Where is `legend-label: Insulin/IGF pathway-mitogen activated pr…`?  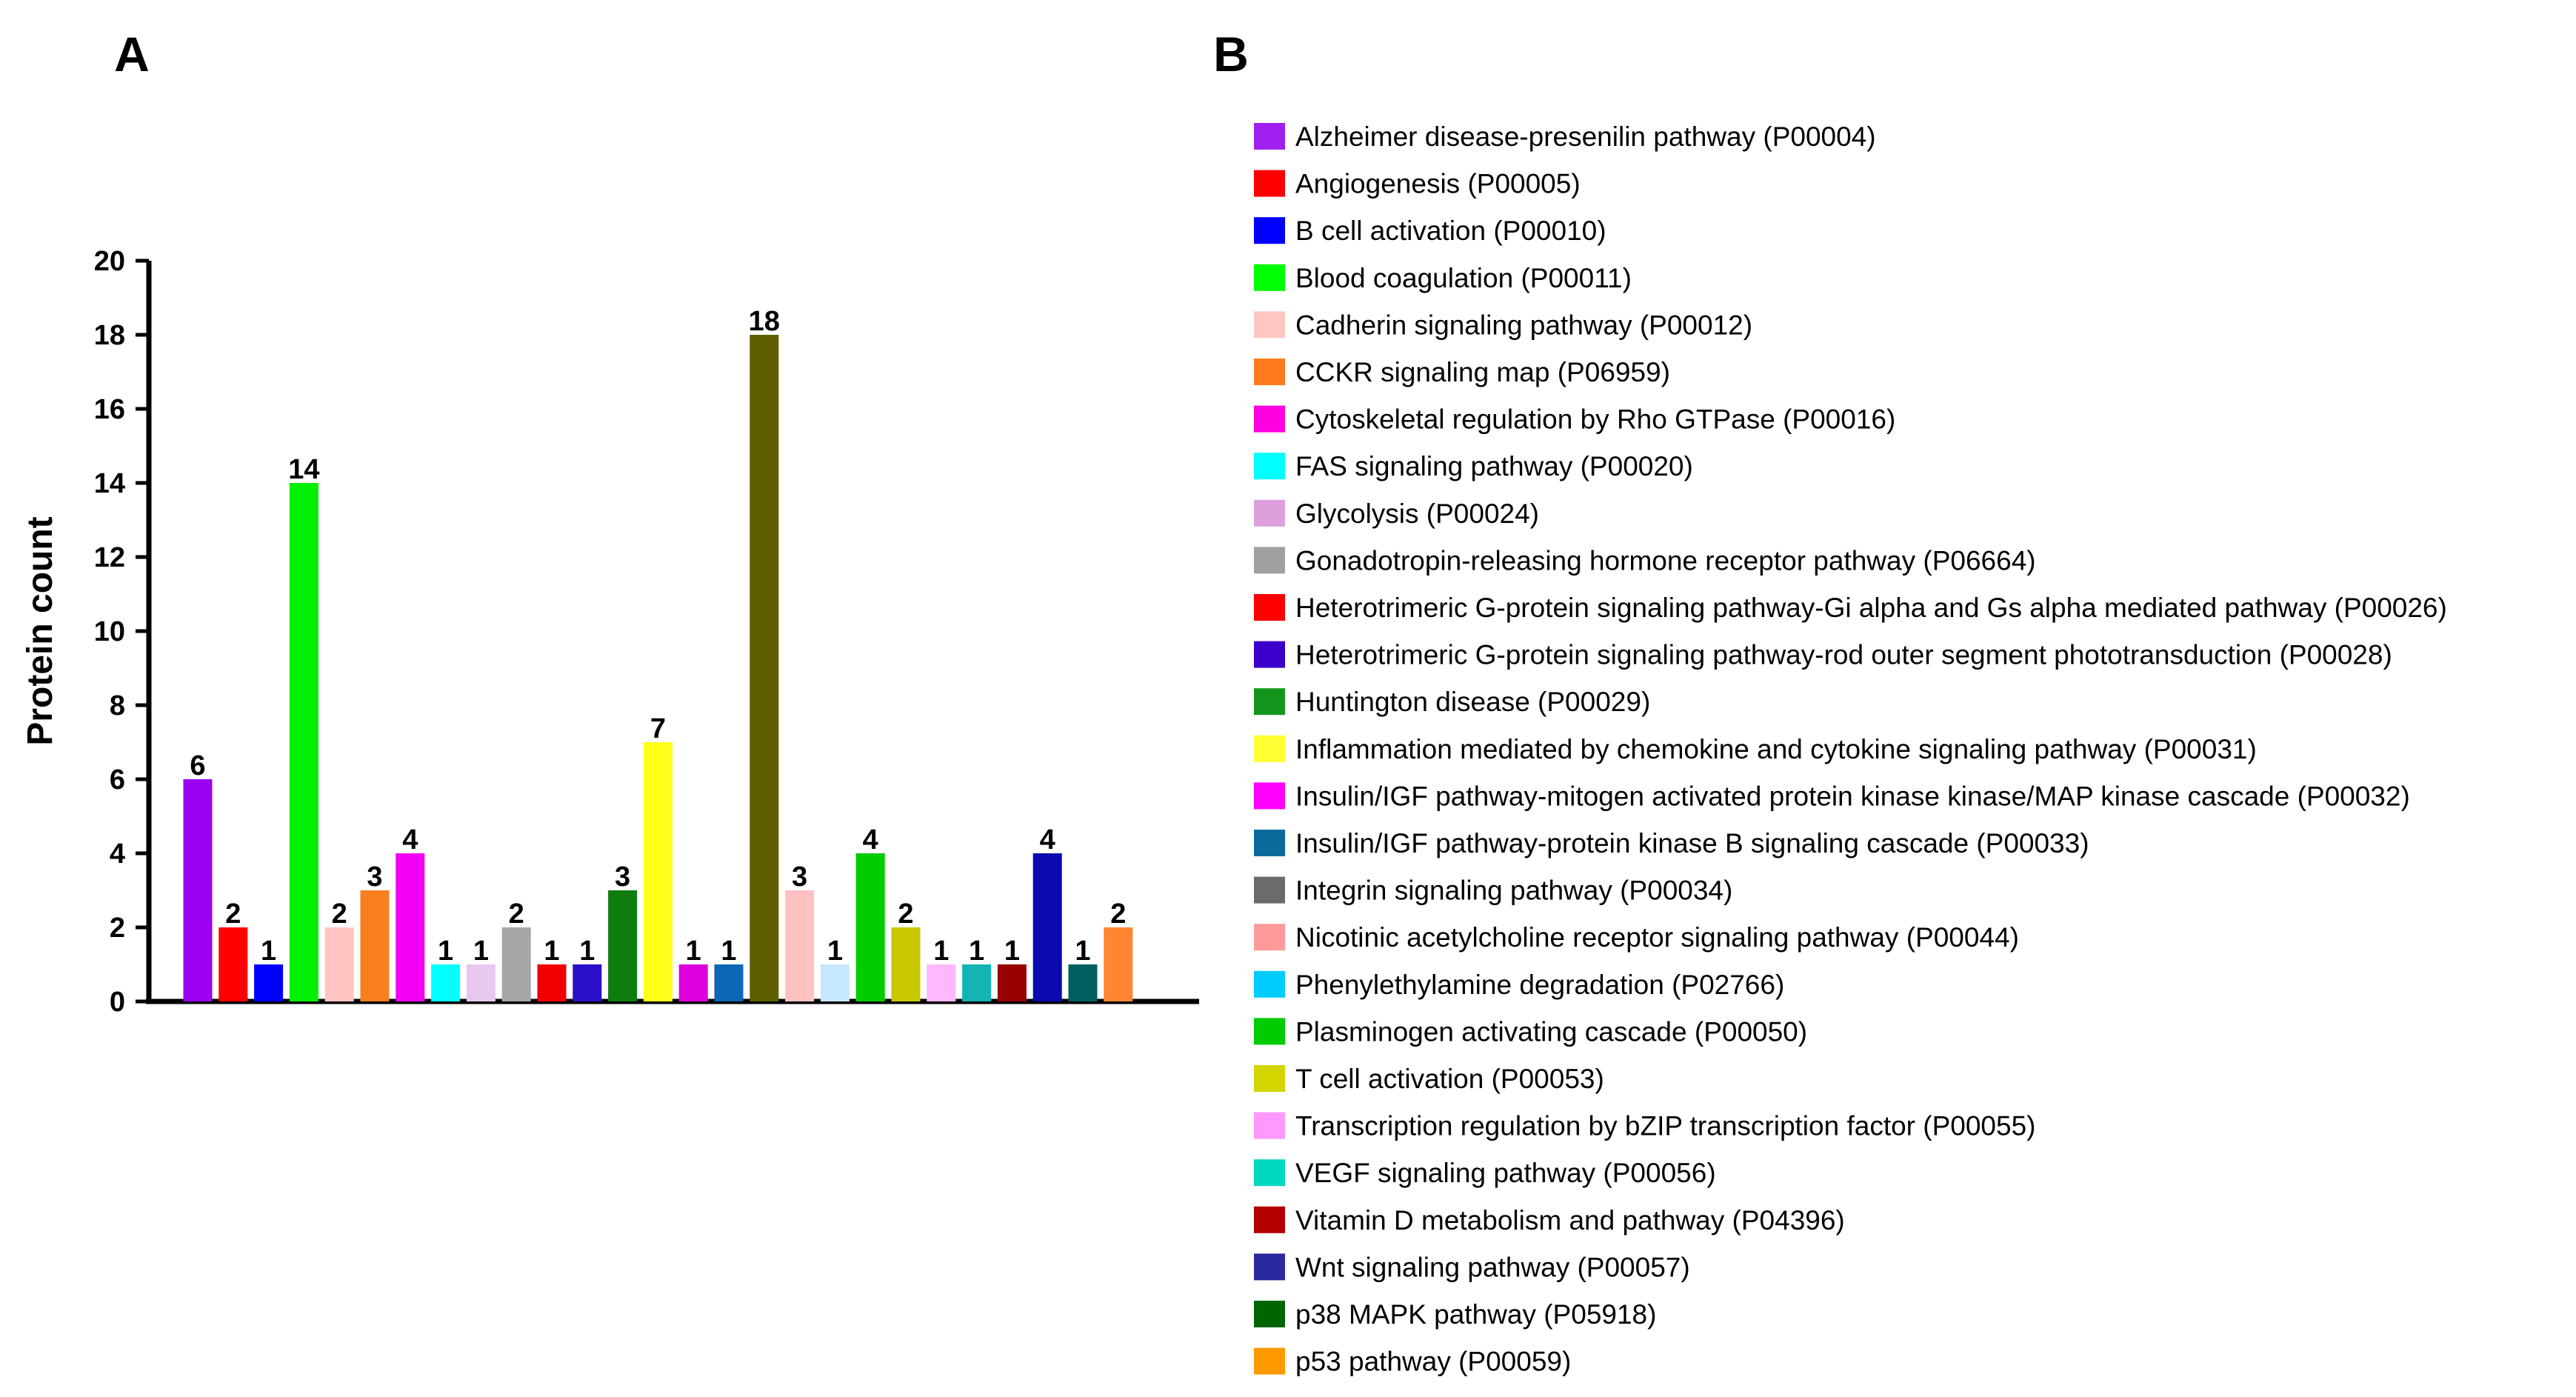 legend-label: Insulin/IGF pathway-mitogen activated pr… is located at coordinates (1852, 796).